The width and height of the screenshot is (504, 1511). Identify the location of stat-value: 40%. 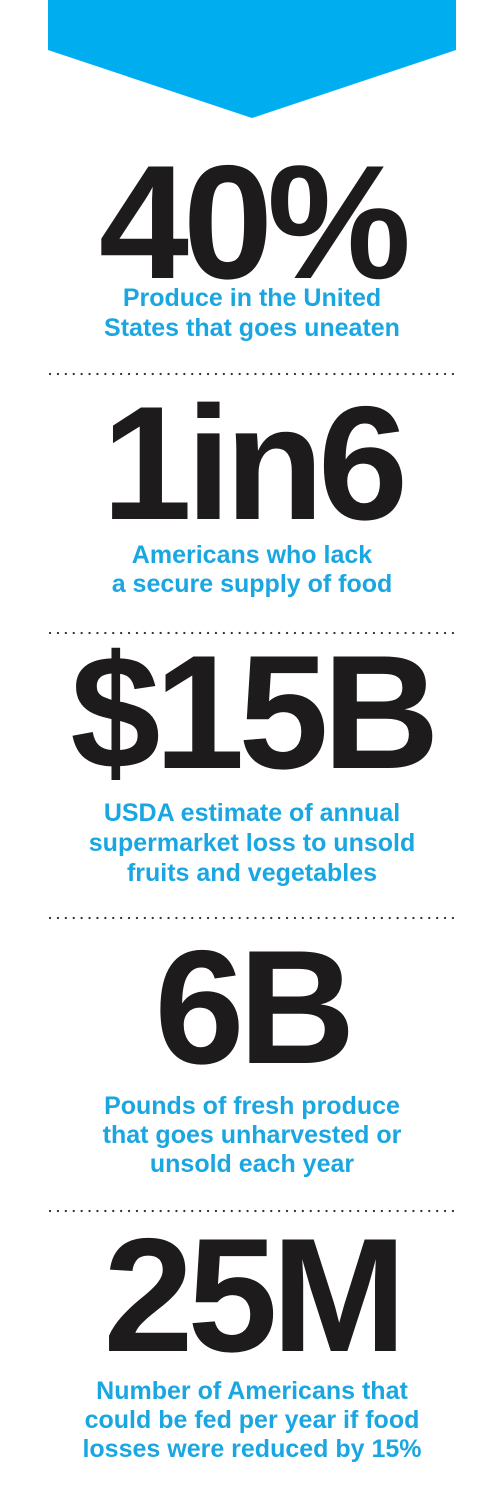
(253, 222).